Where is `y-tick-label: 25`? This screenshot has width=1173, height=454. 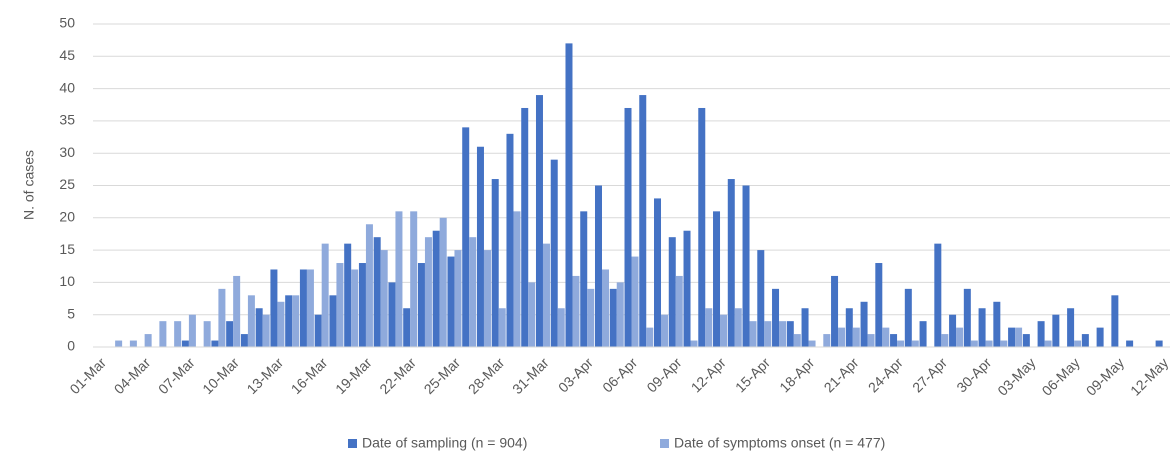 y-tick-label: 25 is located at coordinates (67, 184).